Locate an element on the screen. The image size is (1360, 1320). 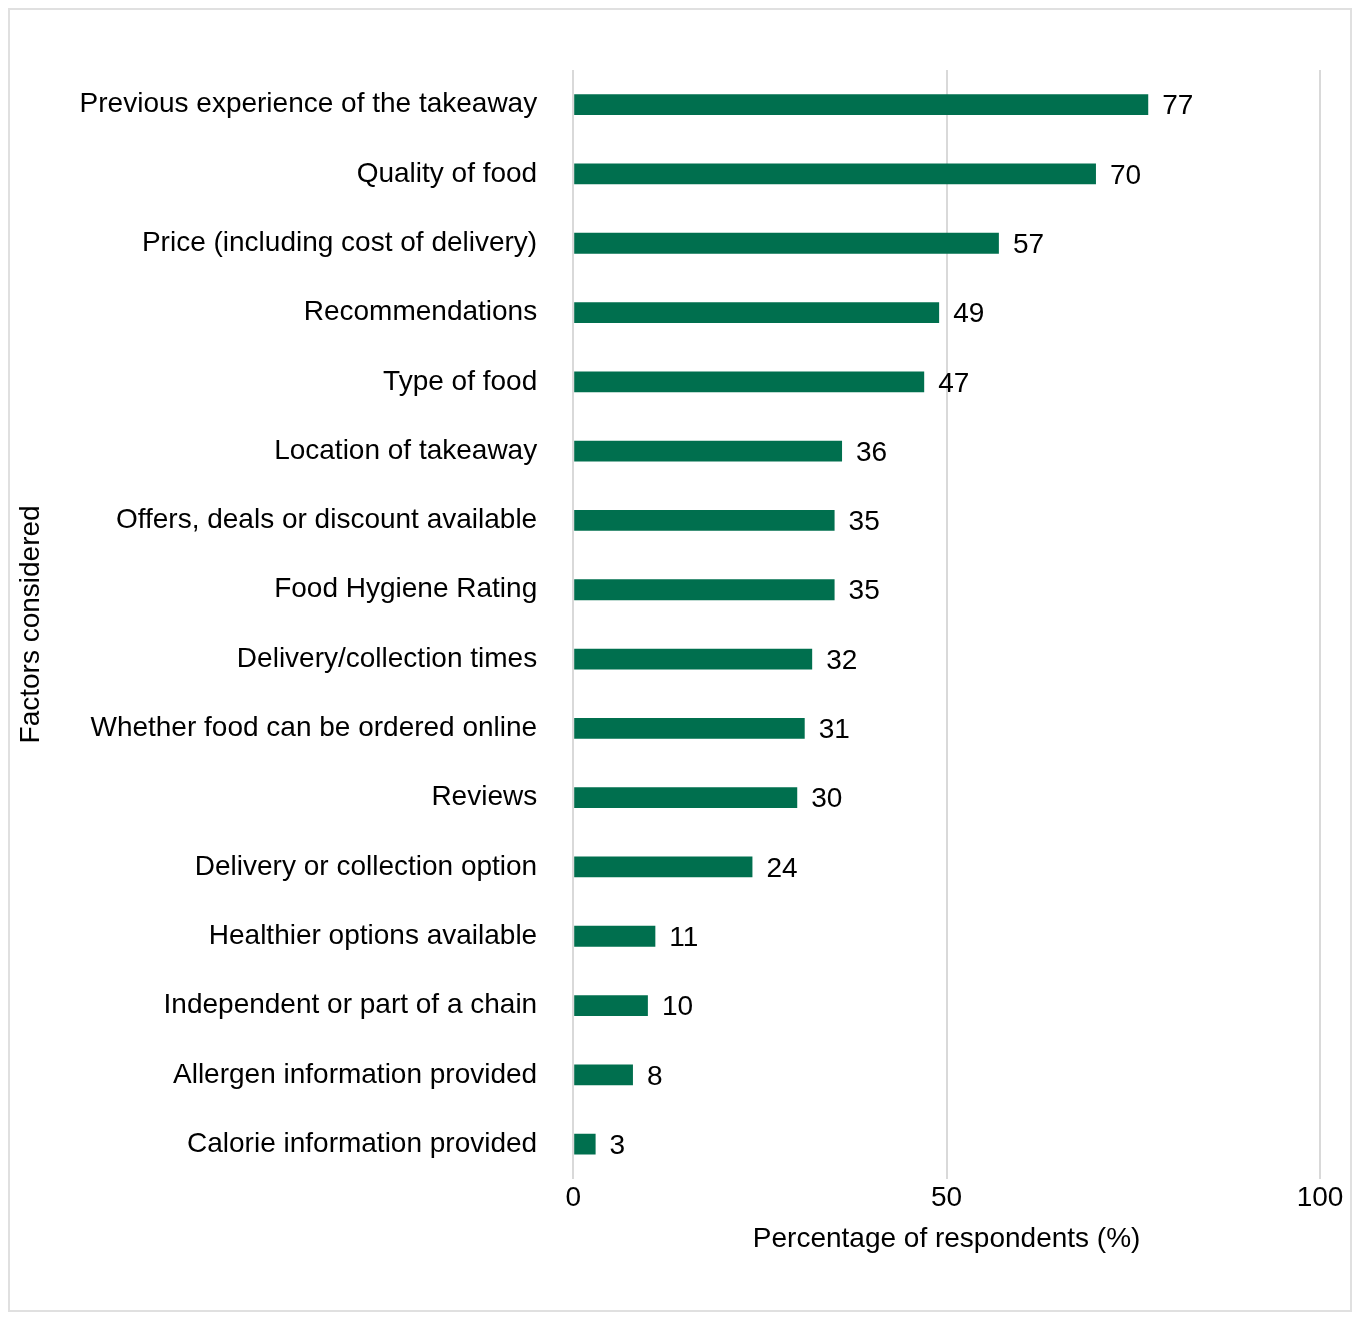
data-label: 77 is located at coordinates (1178, 105).